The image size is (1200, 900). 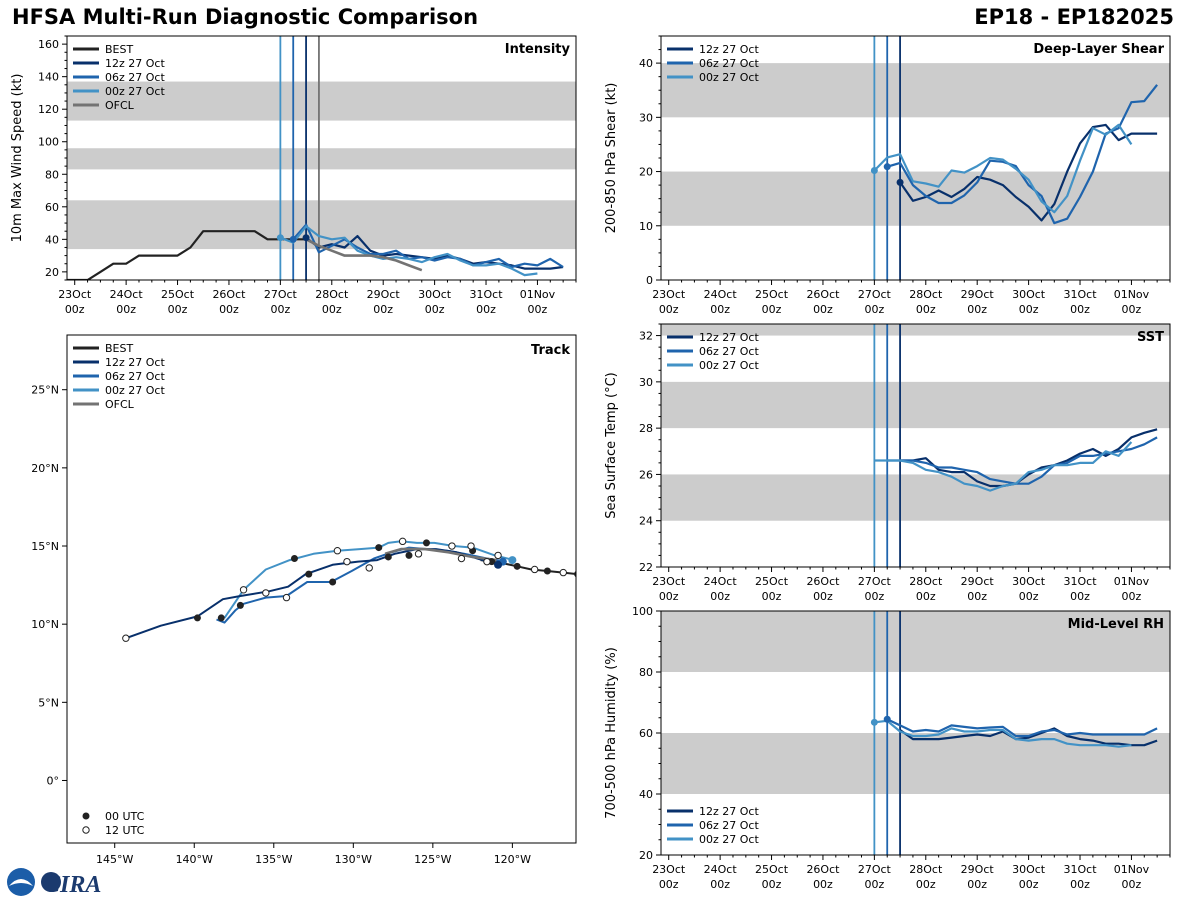 What do you see at coordinates (52, 207) in the screenshot?
I see `y-tick-label: 60` at bounding box center [52, 207].